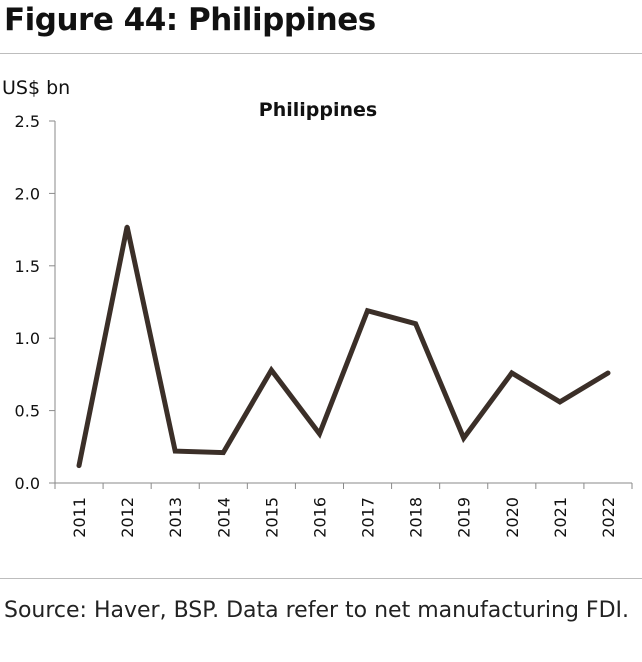 The width and height of the screenshot is (642, 662). Describe the element at coordinates (464, 517) in the screenshot. I see `x-tick-label: 2019` at that location.